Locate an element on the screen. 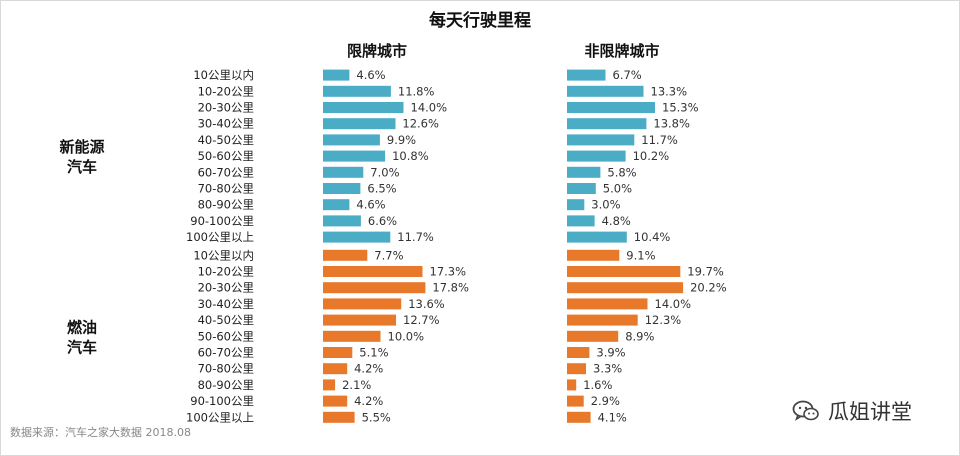 This screenshot has height=456, width=960. data-label: 13.6% is located at coordinates (426, 304).